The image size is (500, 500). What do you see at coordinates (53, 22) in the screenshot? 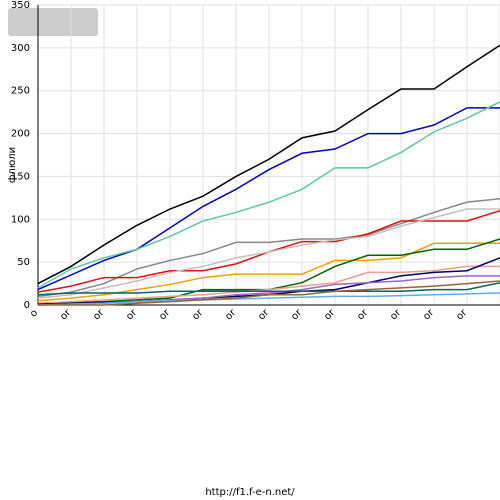
I see `logo` at bounding box center [53, 22].